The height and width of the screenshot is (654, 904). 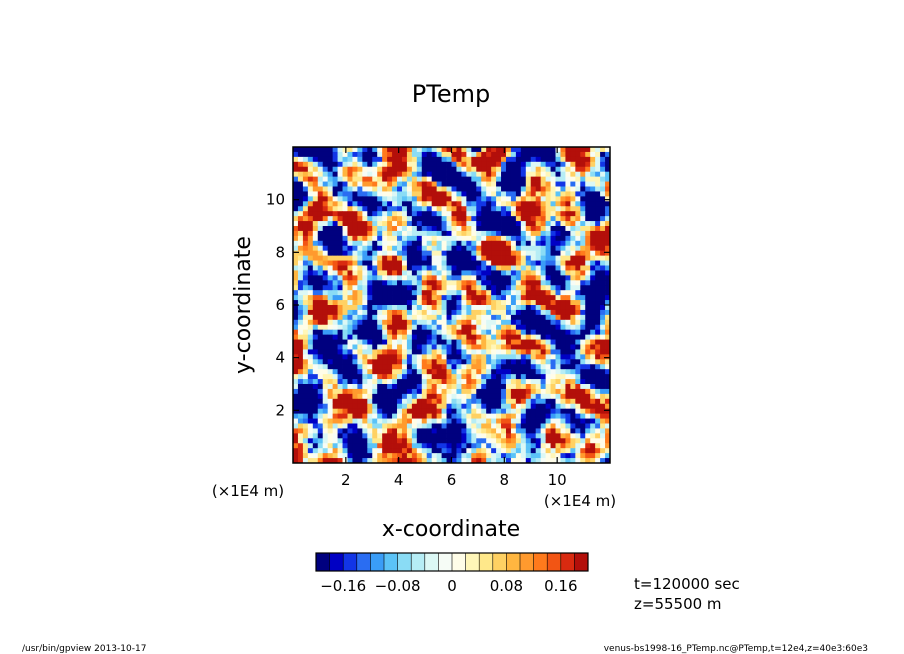 What do you see at coordinates (451, 94) in the screenshot?
I see `chart-title: PTemp` at bounding box center [451, 94].